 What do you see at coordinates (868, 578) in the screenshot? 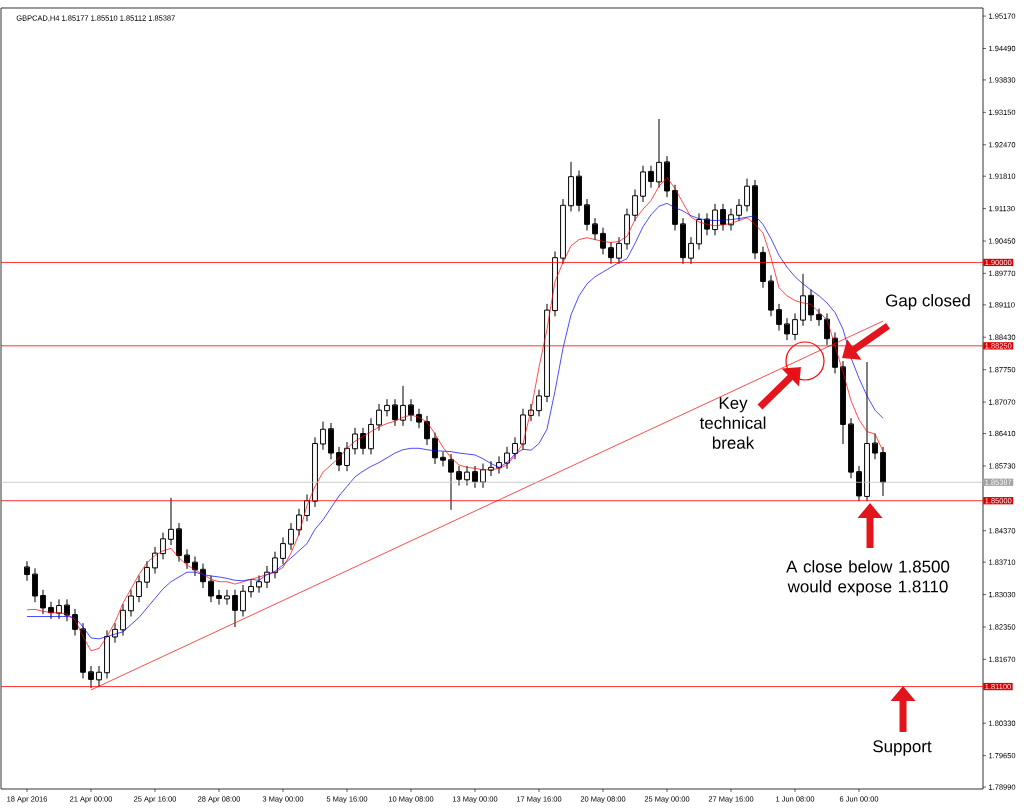
I see `annotation: A close below 1.8500 would expose 1.8110` at bounding box center [868, 578].